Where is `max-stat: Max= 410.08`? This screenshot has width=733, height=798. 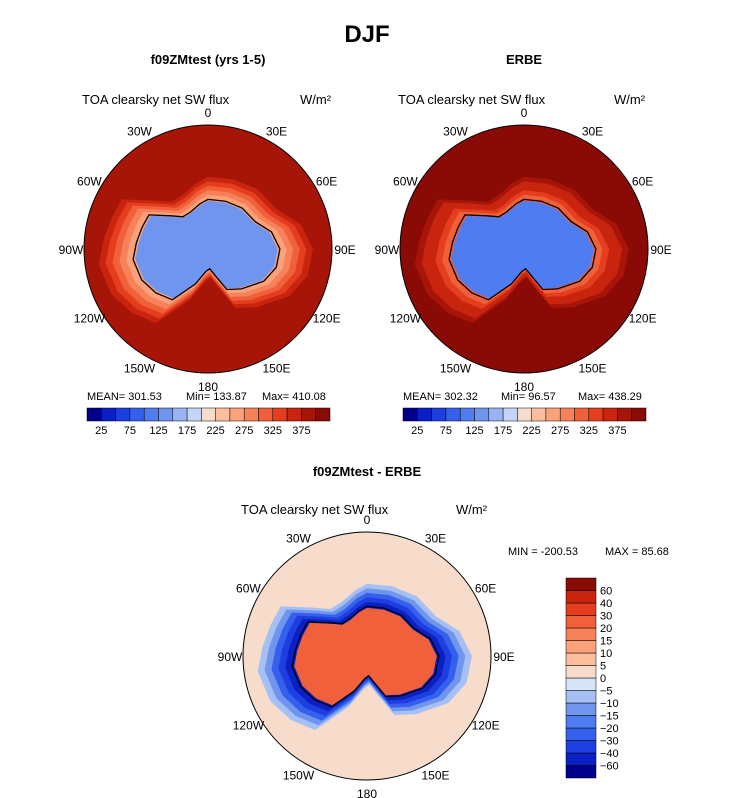
max-stat: Max= 410.08 is located at coordinates (294, 397).